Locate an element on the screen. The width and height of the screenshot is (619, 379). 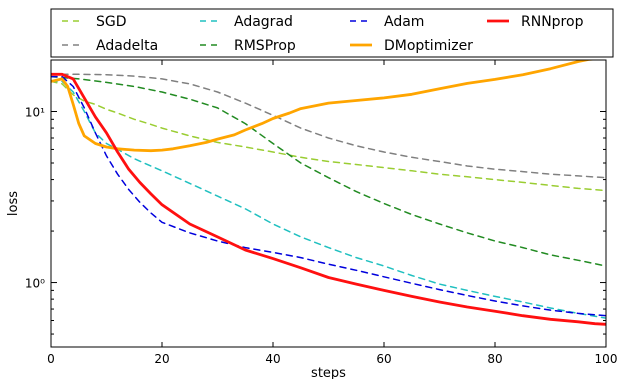
legend-box is located at coordinates (332, 33).